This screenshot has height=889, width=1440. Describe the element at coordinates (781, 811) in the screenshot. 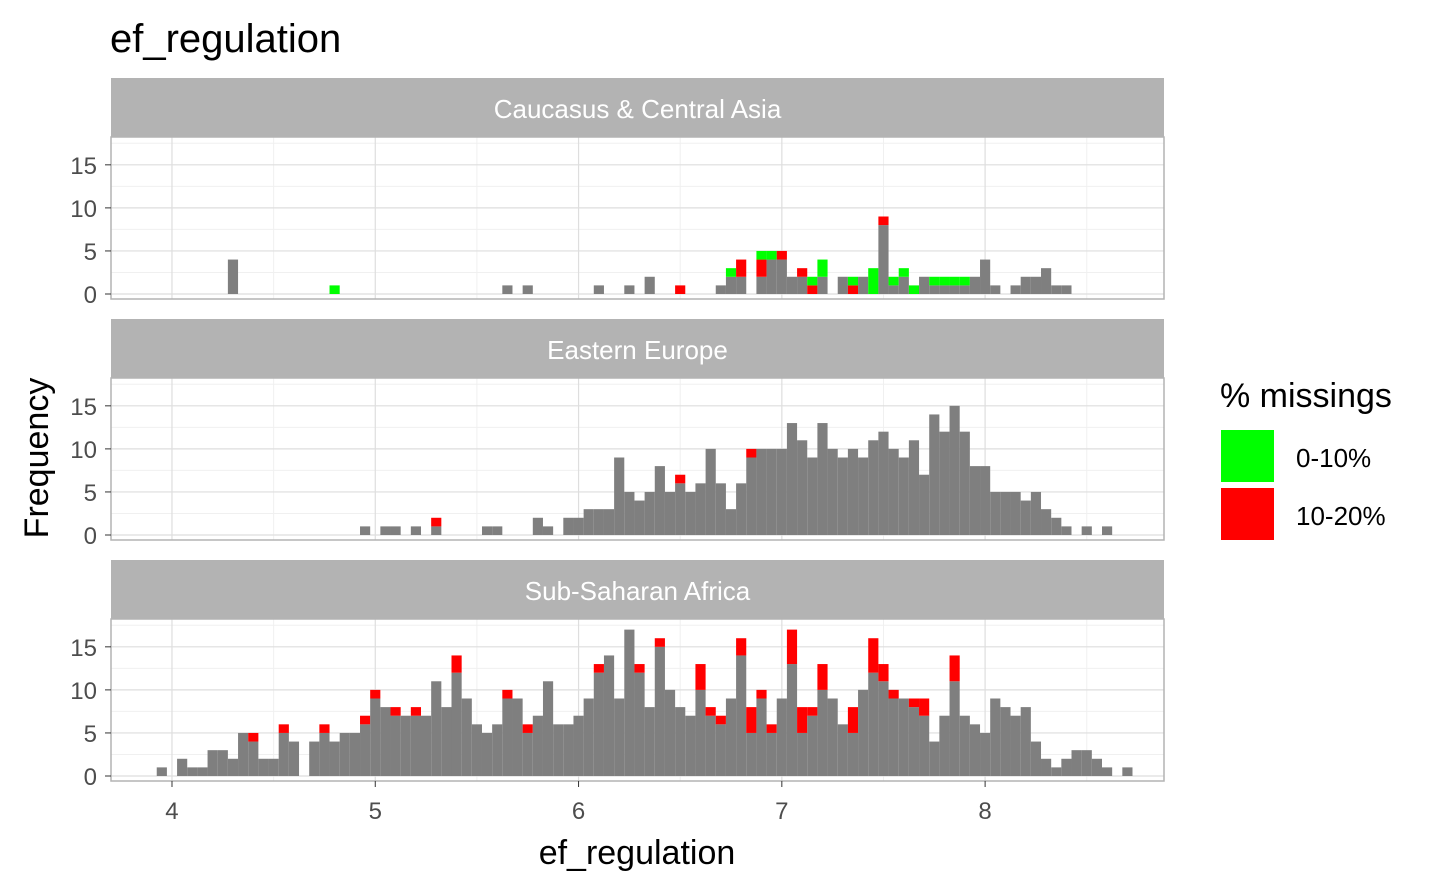

I see `x-tick-label: 7` at that location.